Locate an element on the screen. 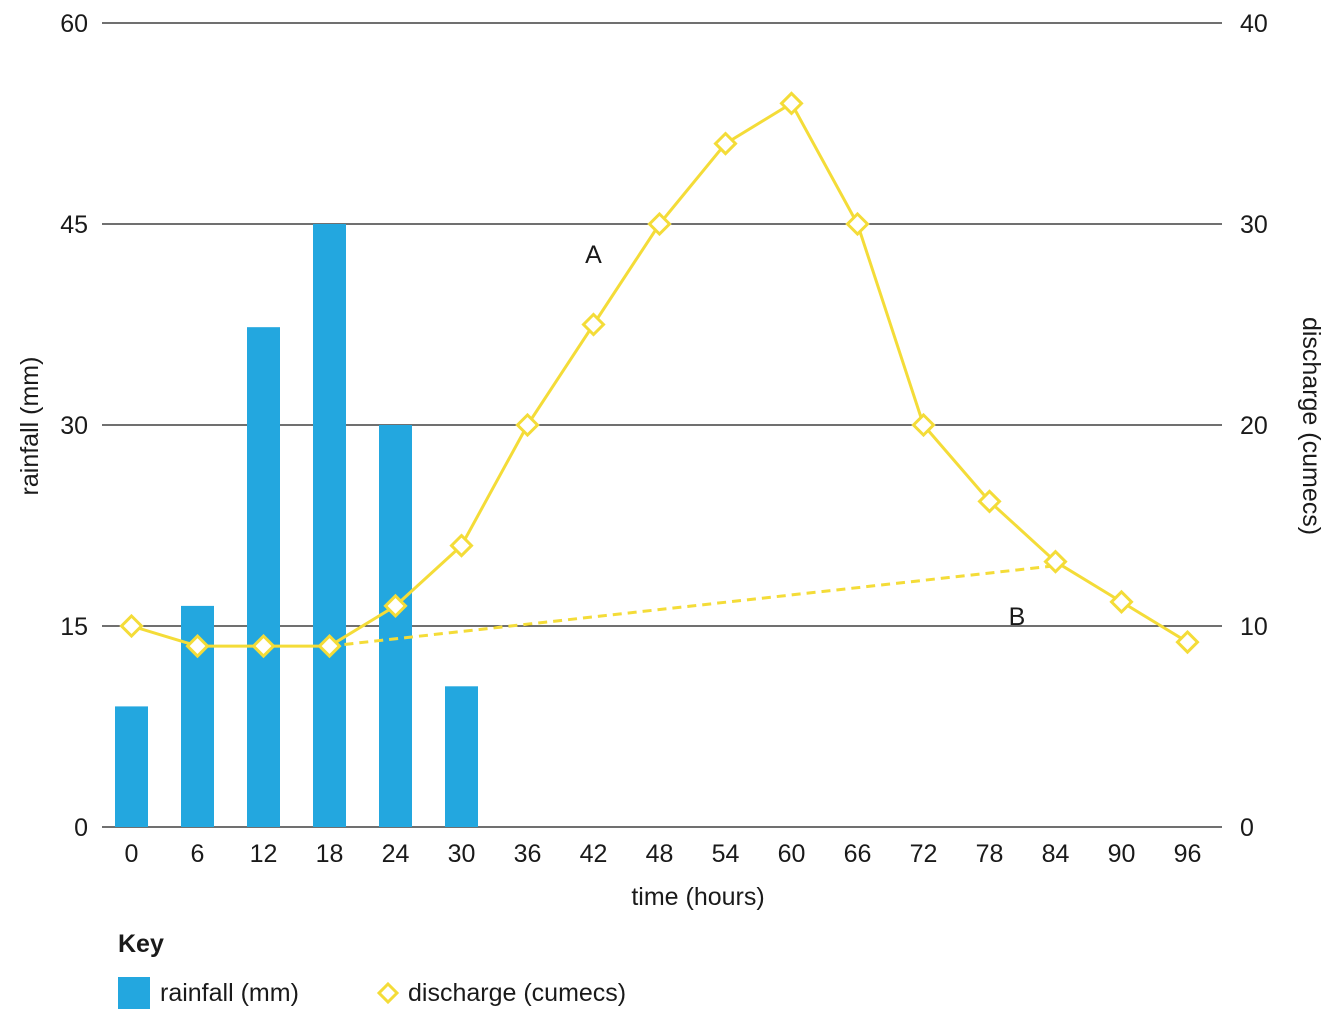 The height and width of the screenshot is (1012, 1341). x-axis-title: time (hours) is located at coordinates (697, 897).